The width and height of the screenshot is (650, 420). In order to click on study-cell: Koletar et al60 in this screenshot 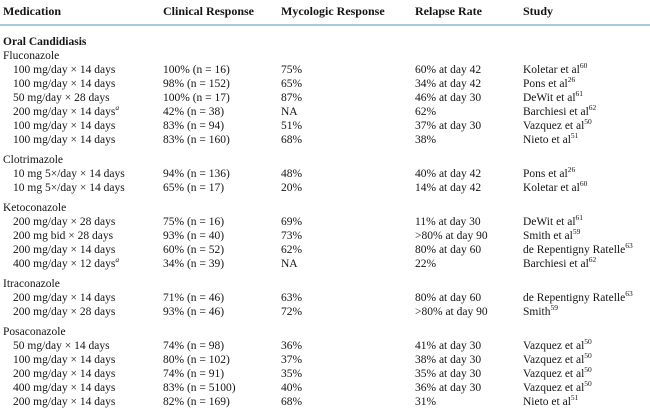, I will do `click(586, 70)`.